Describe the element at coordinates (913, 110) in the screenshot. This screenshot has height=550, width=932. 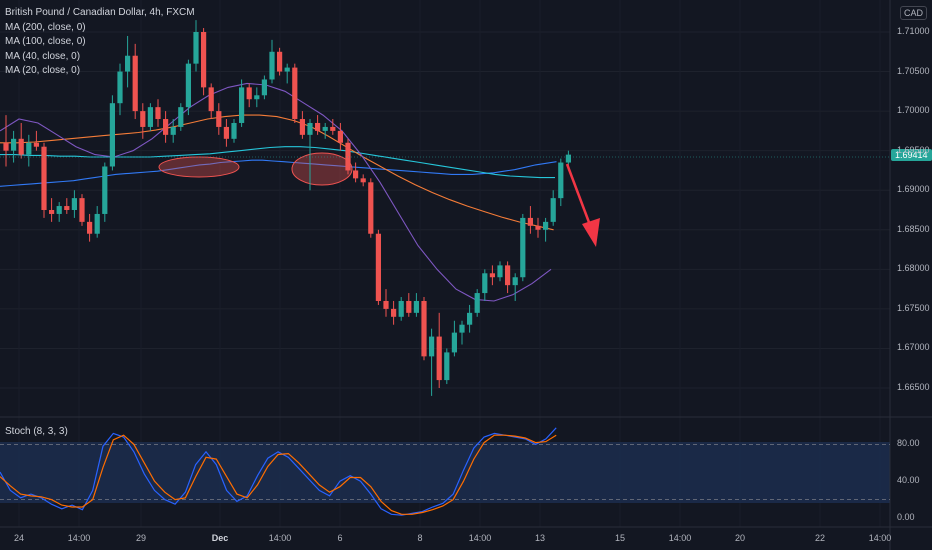
I see `price-tick-label: 1.70000` at that location.